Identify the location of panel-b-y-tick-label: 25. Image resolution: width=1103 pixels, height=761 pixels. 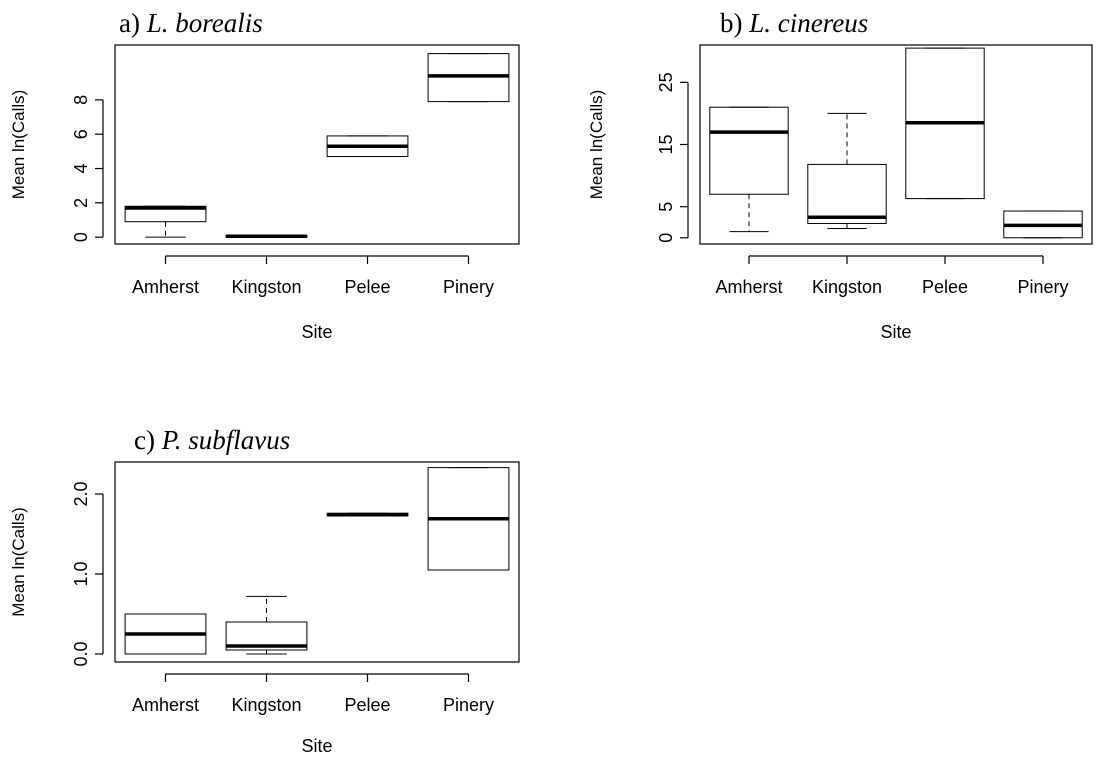
(666, 82).